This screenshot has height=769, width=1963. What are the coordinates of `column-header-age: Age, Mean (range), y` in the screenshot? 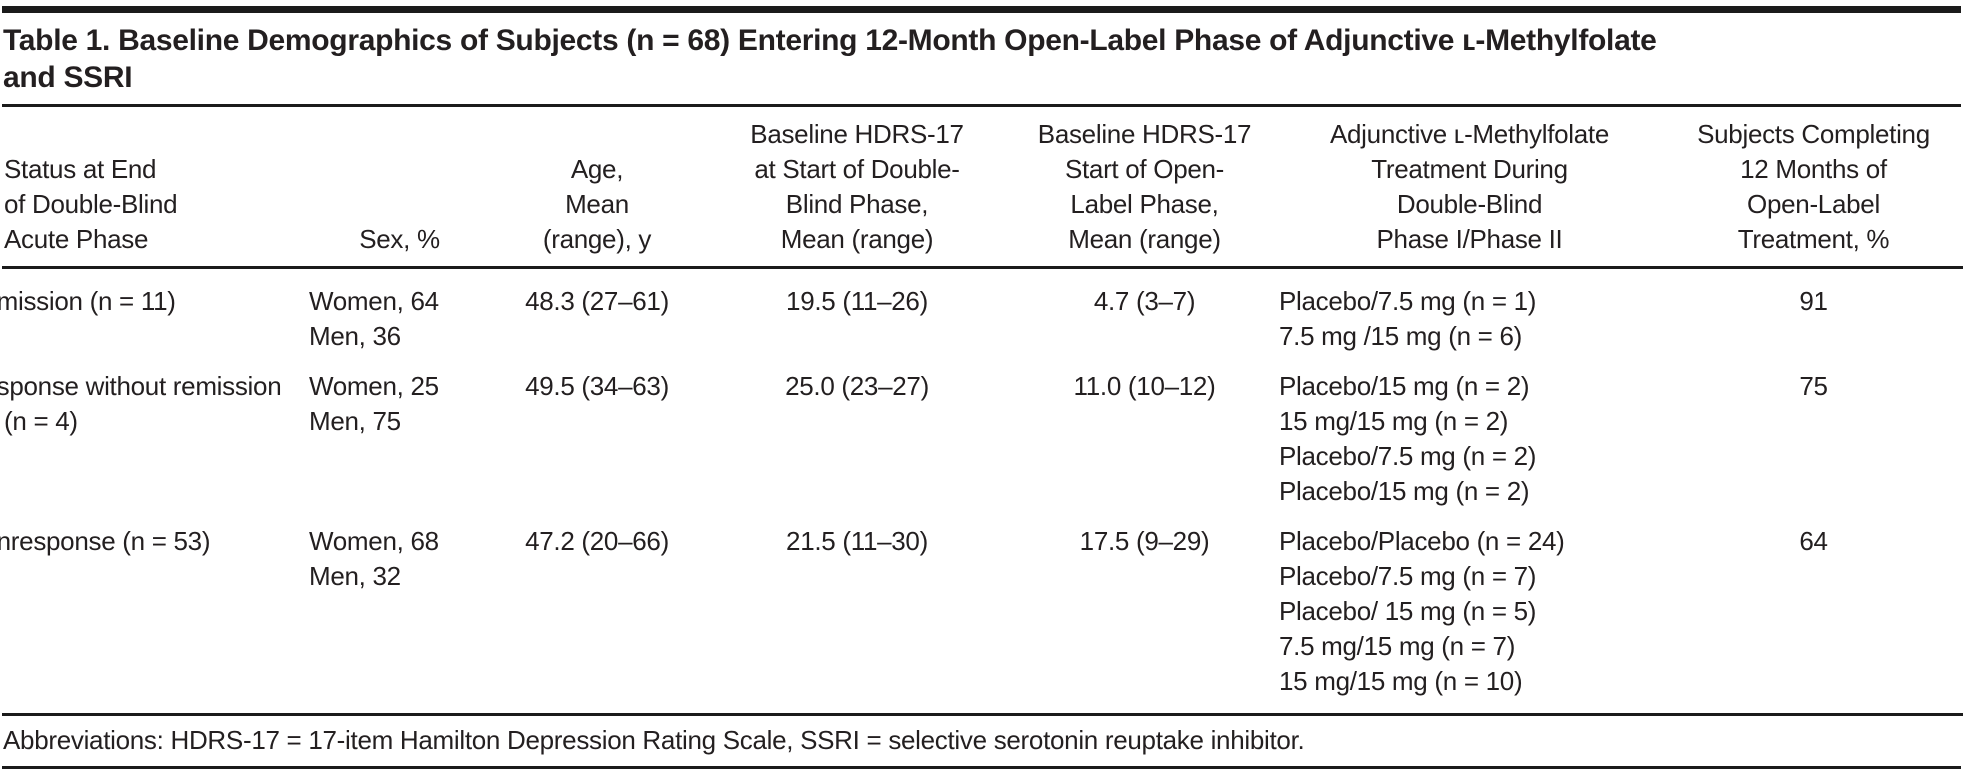 It's located at (597, 204).